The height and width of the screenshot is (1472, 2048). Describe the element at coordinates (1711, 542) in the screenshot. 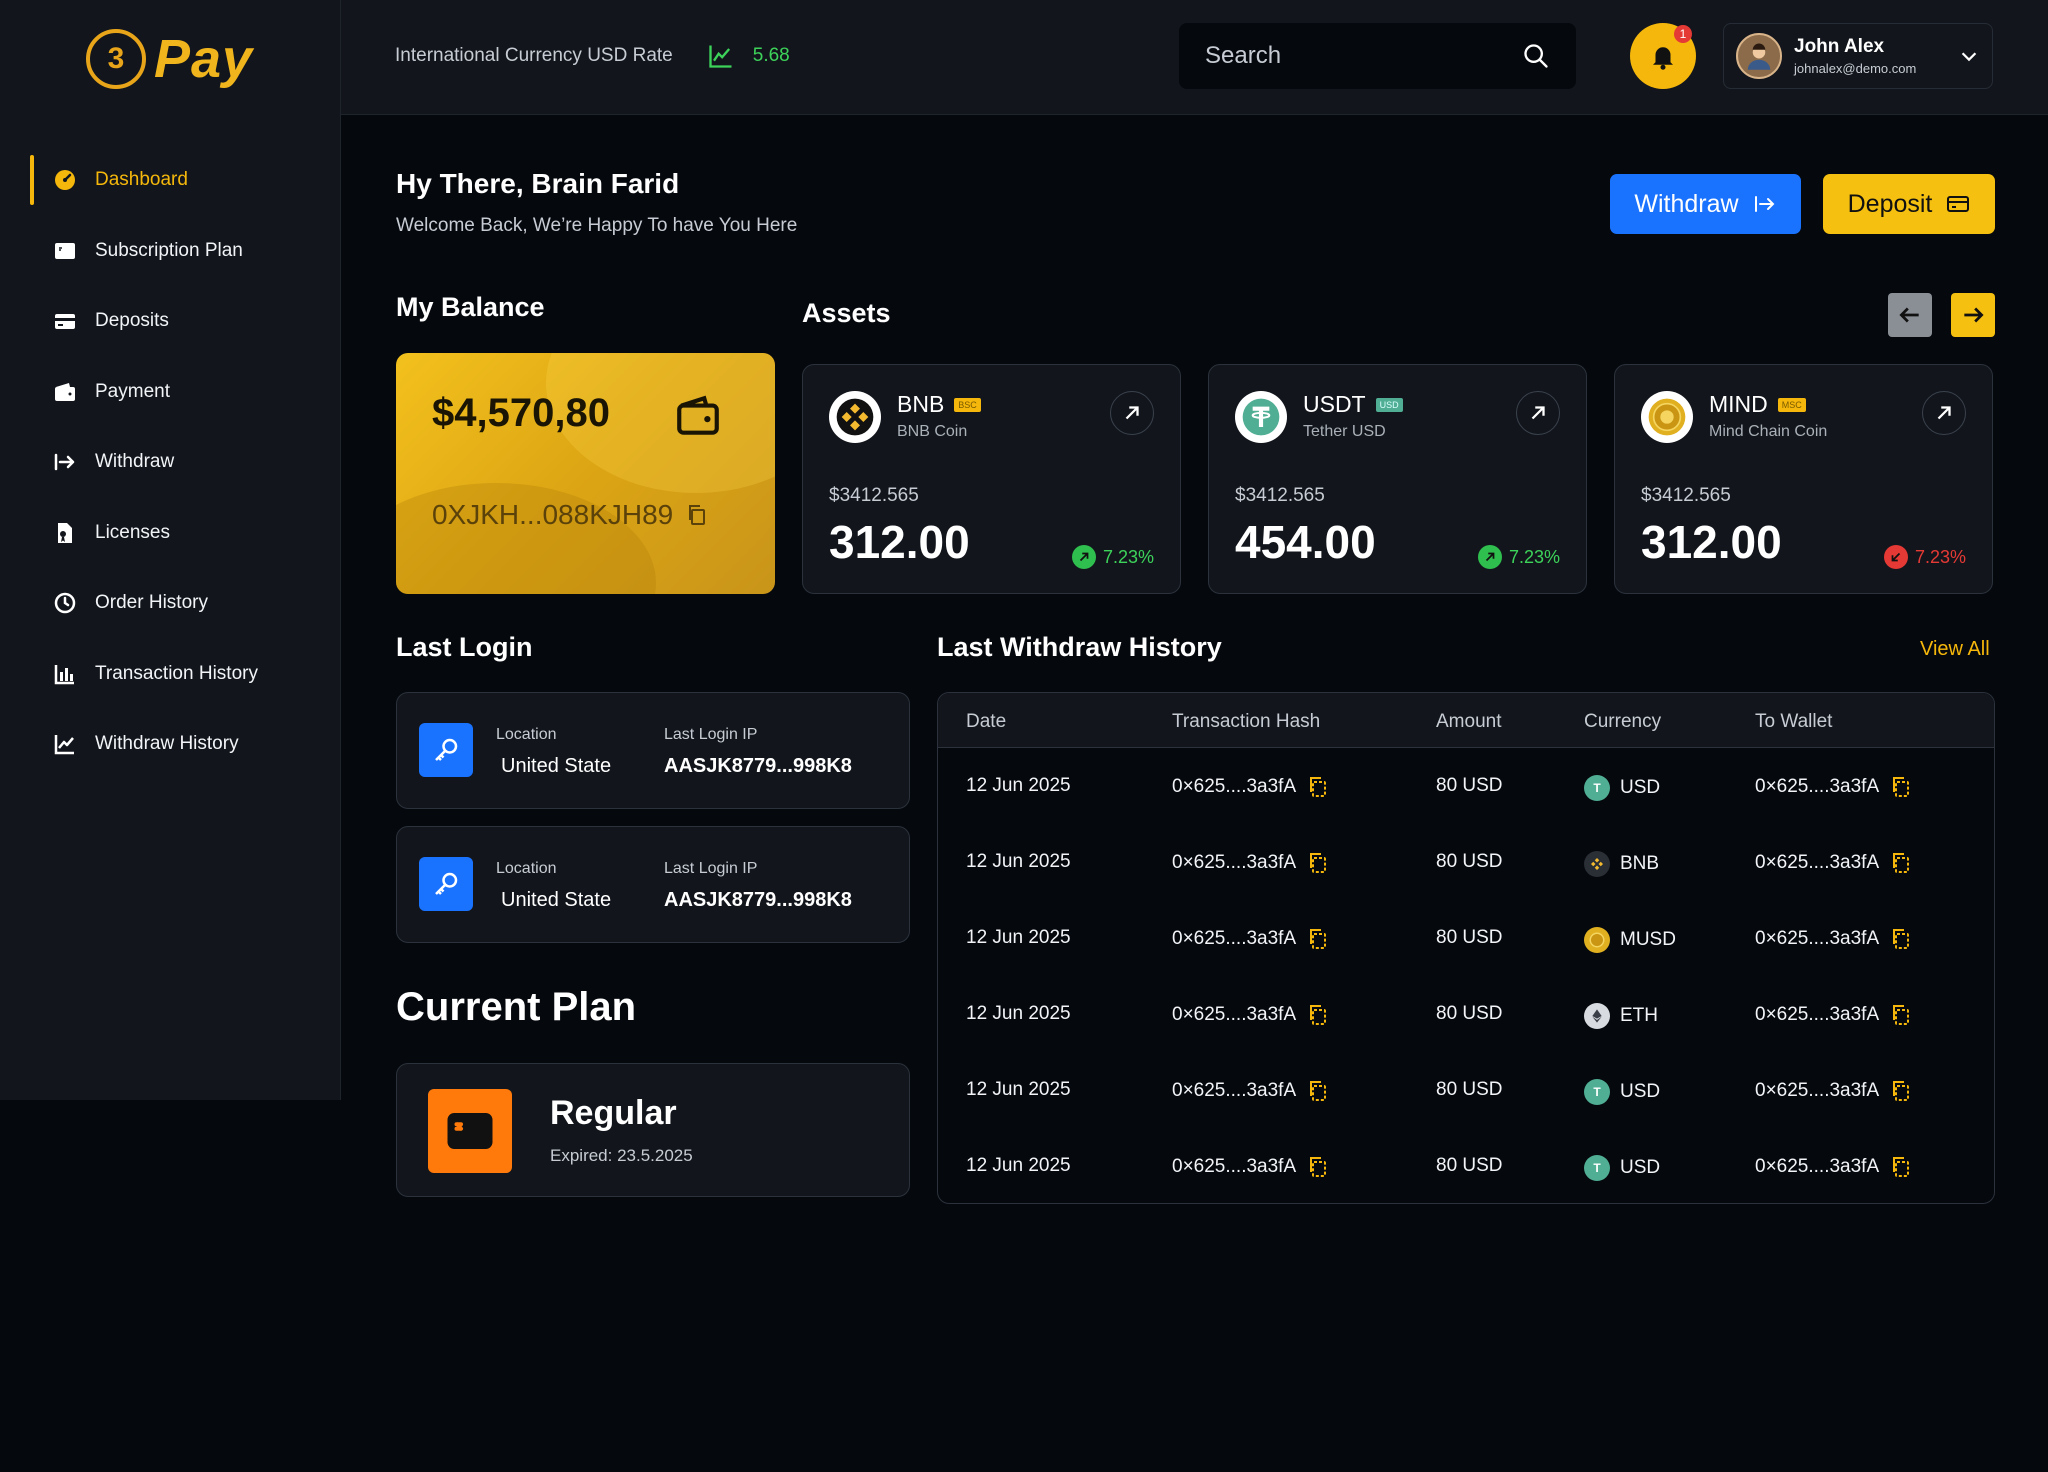

I see `asset-amount: 312.00` at that location.